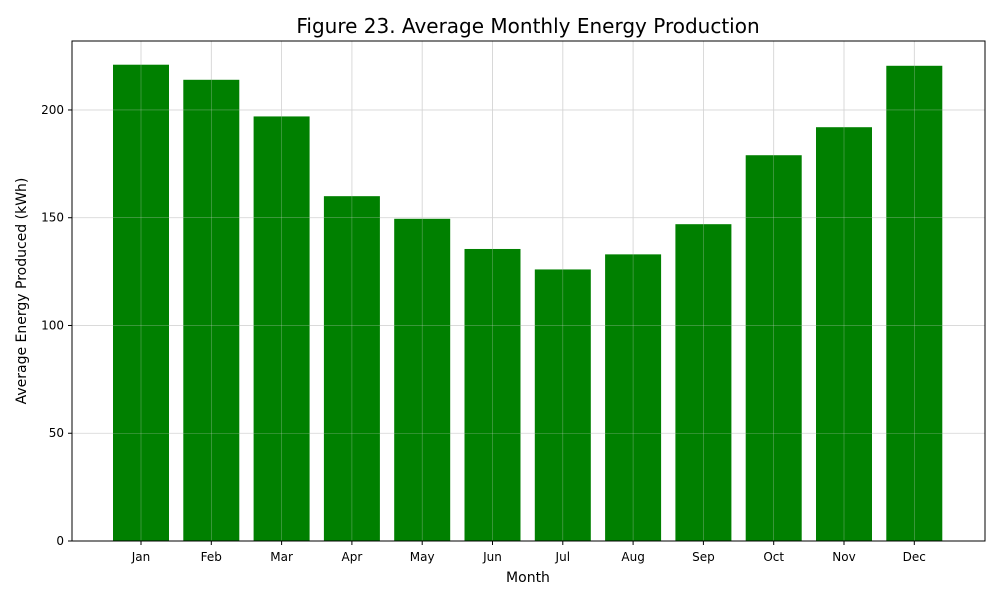  Describe the element at coordinates (492, 557) in the screenshot. I see `x-tick-label-jun: Jun` at that location.